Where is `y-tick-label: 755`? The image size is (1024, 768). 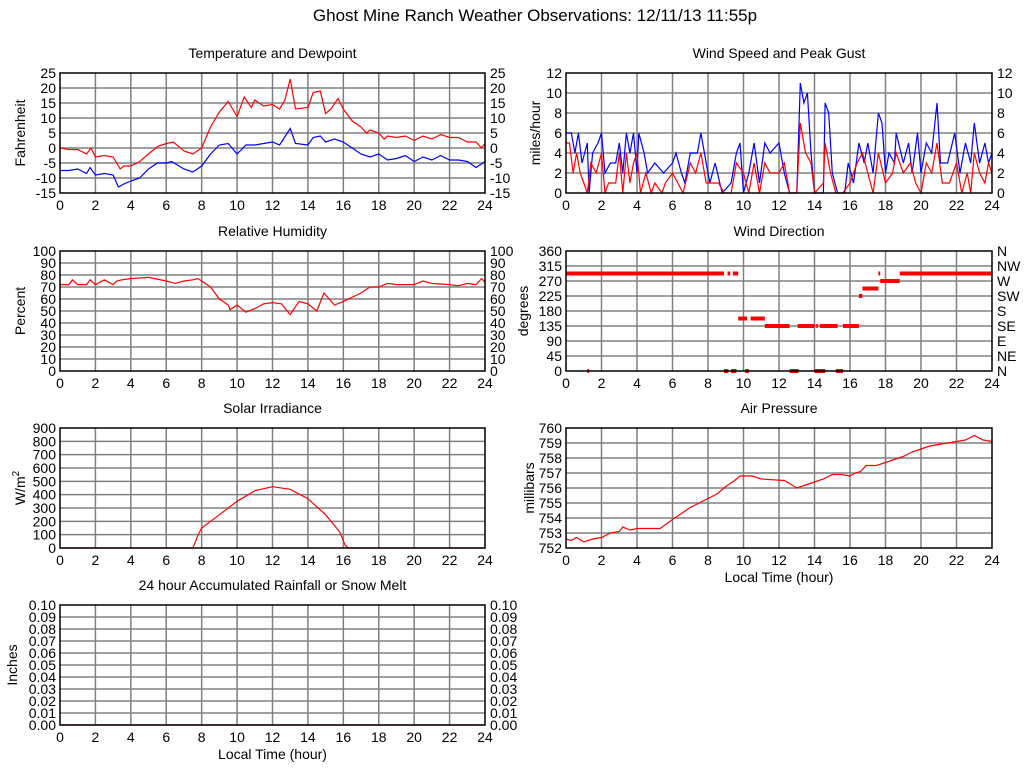
y-tick-label: 755 is located at coordinates (551, 503).